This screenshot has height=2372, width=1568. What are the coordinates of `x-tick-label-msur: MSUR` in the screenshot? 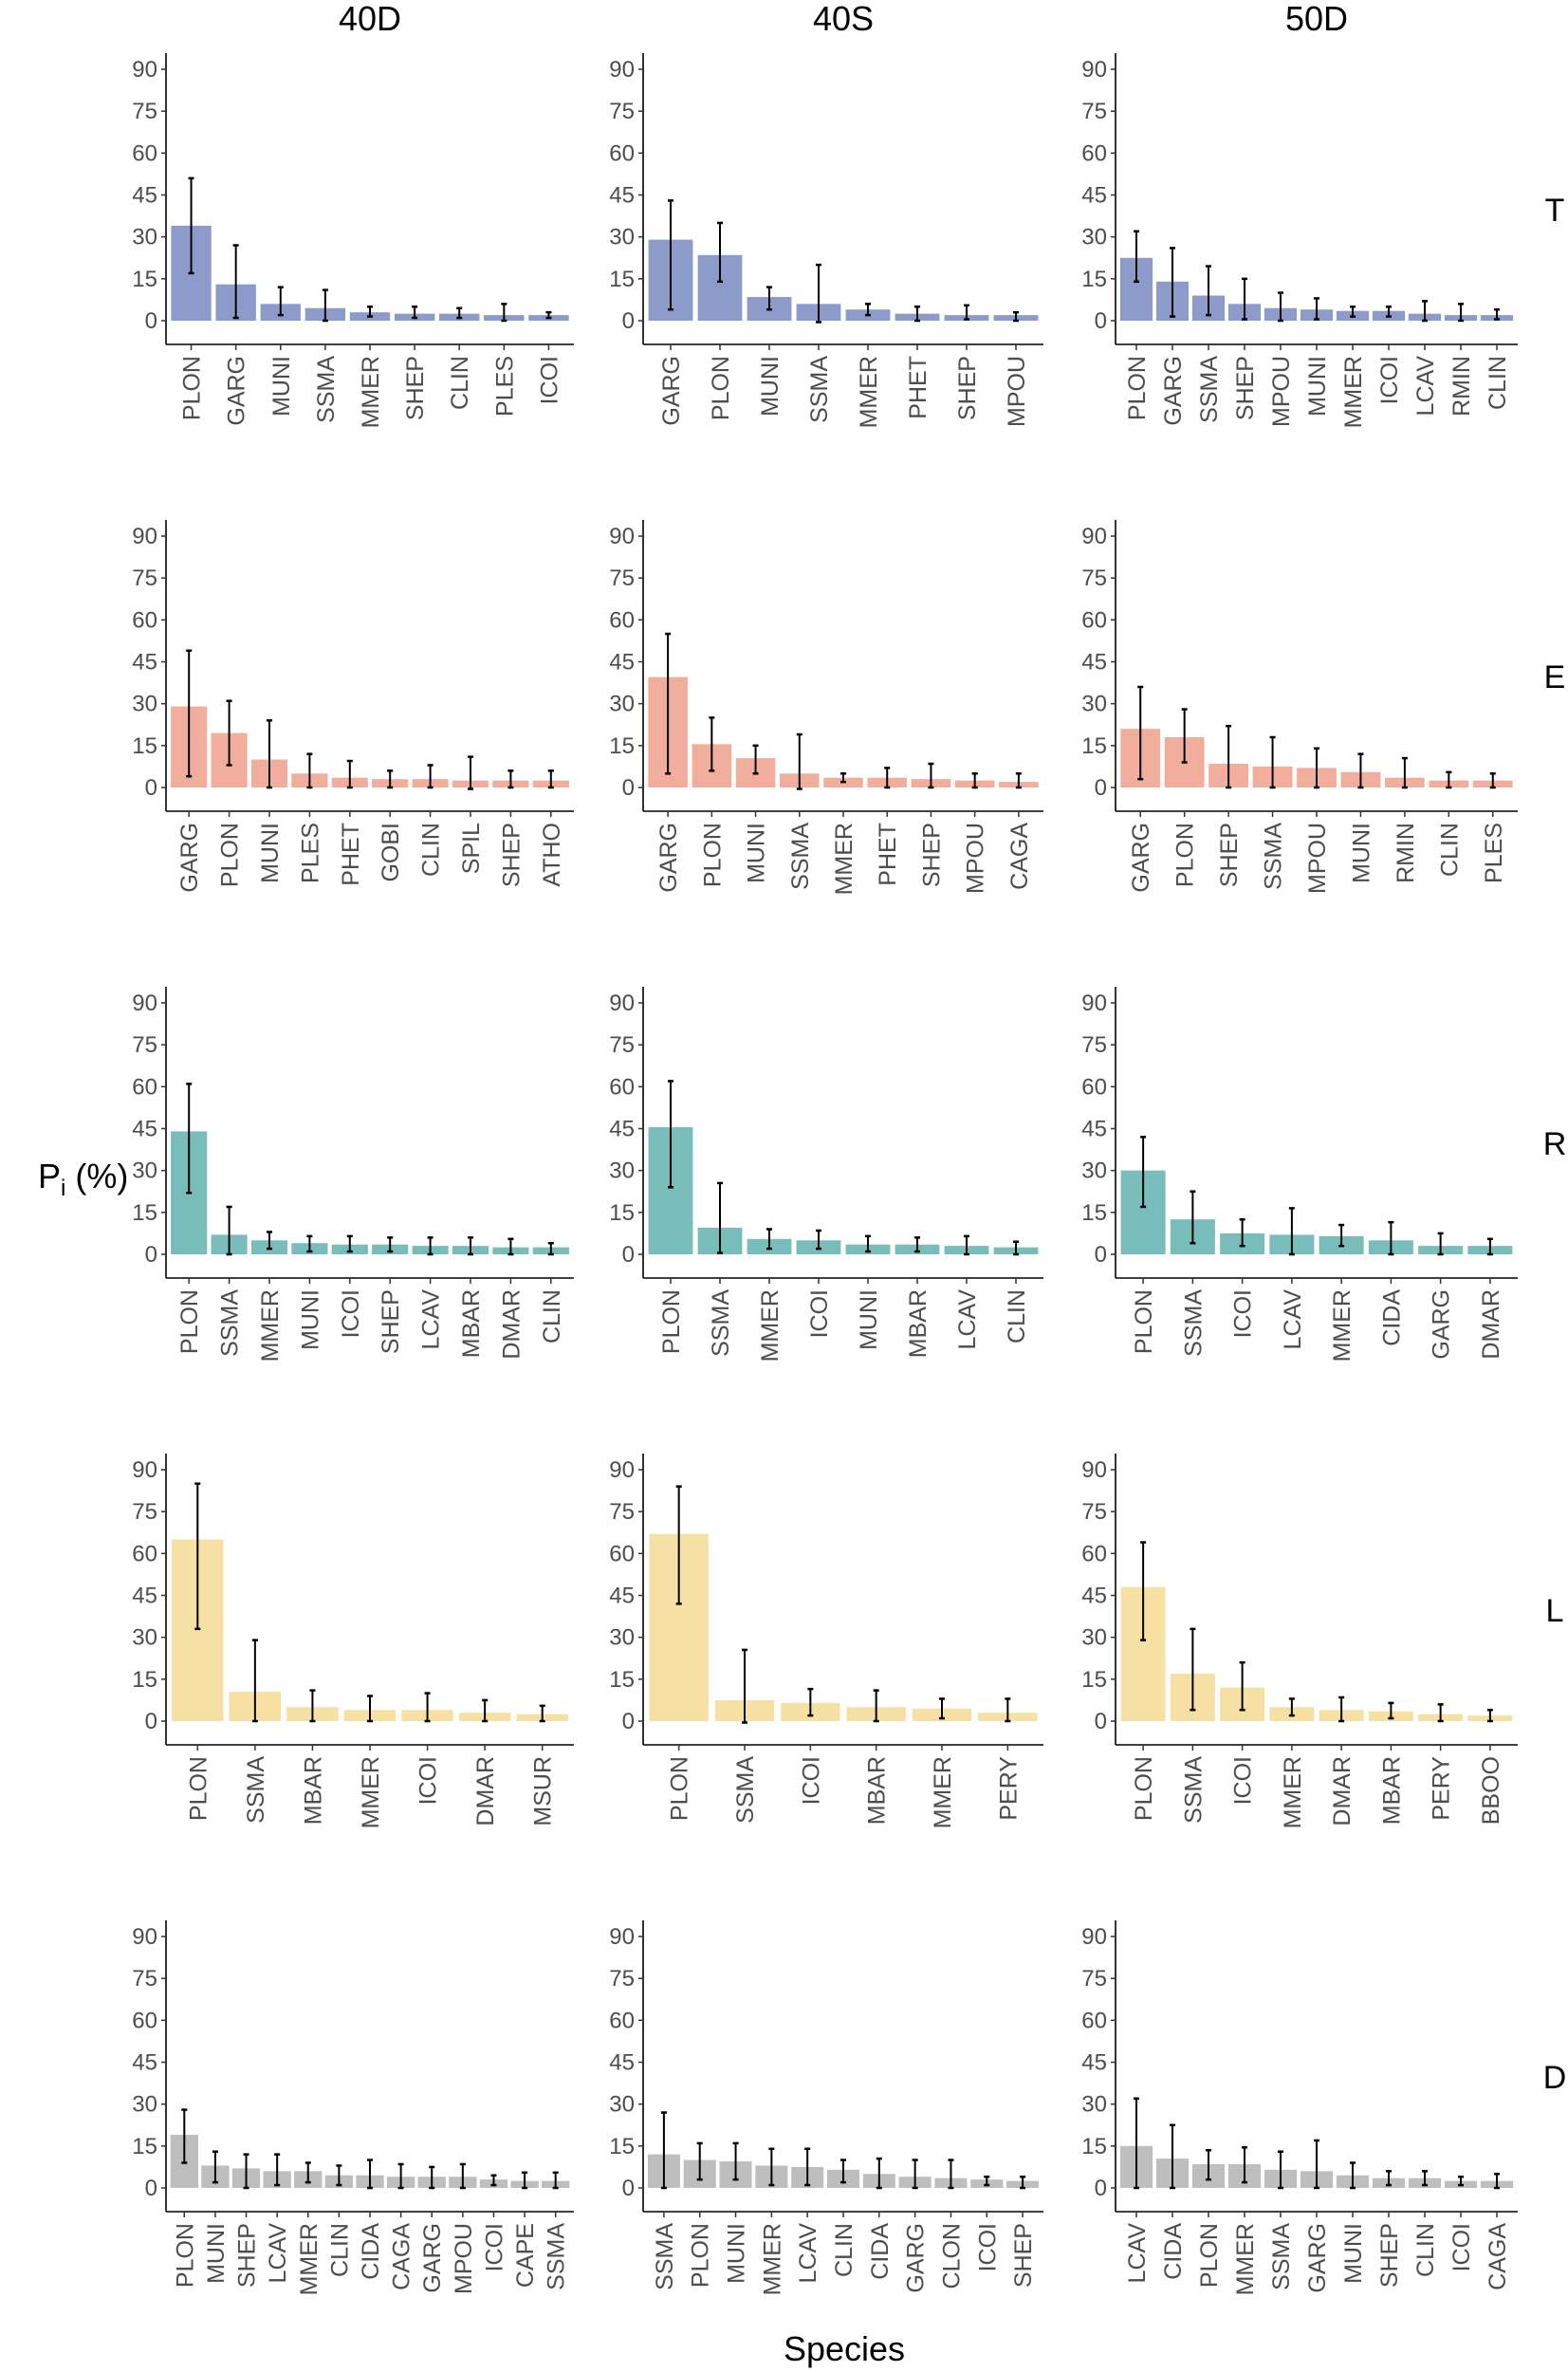 It's located at (544, 1791).